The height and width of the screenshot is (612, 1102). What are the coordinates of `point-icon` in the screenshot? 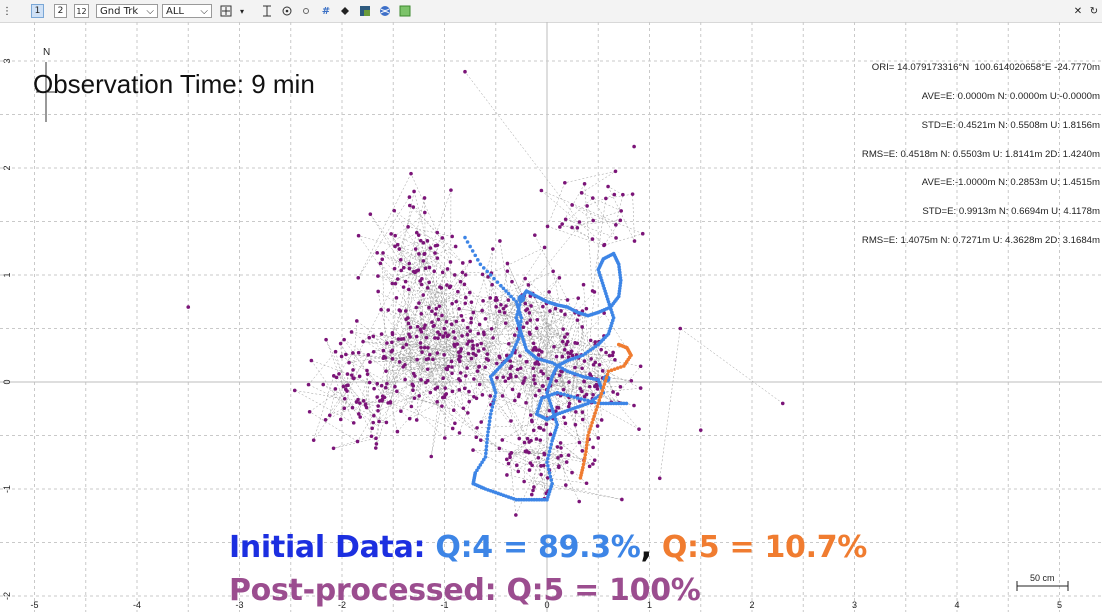 It's located at (345, 11).